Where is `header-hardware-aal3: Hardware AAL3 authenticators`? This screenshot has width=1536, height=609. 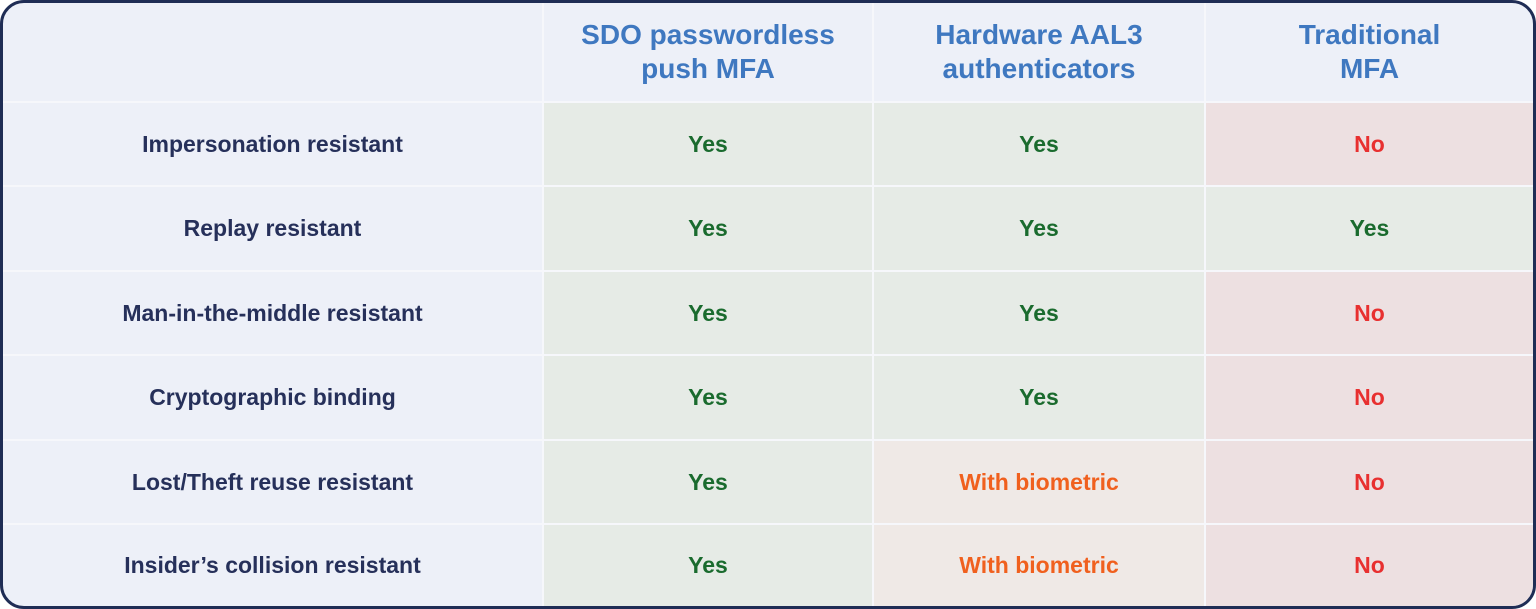 header-hardware-aal3: Hardware AAL3 authenticators is located at coordinates (1039, 53).